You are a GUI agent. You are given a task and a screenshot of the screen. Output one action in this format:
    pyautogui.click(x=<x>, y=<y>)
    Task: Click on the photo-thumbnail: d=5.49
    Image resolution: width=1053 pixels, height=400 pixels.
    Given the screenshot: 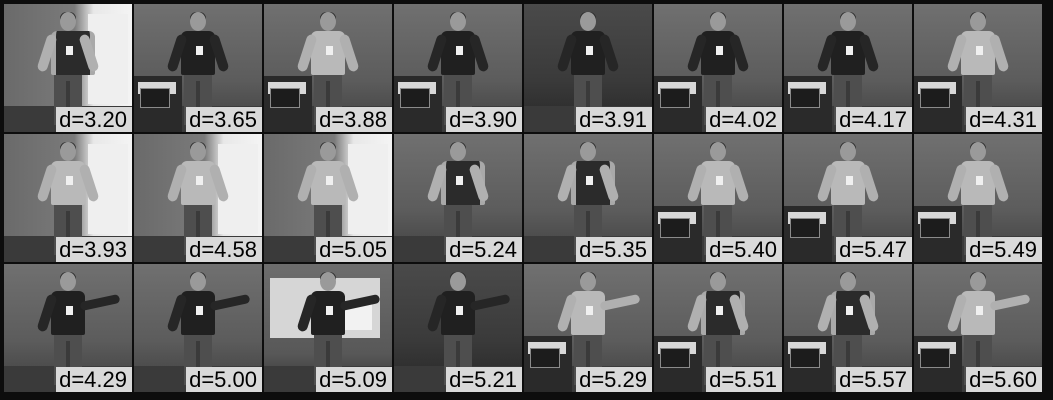 What is the action you would take?
    pyautogui.click(x=978, y=198)
    